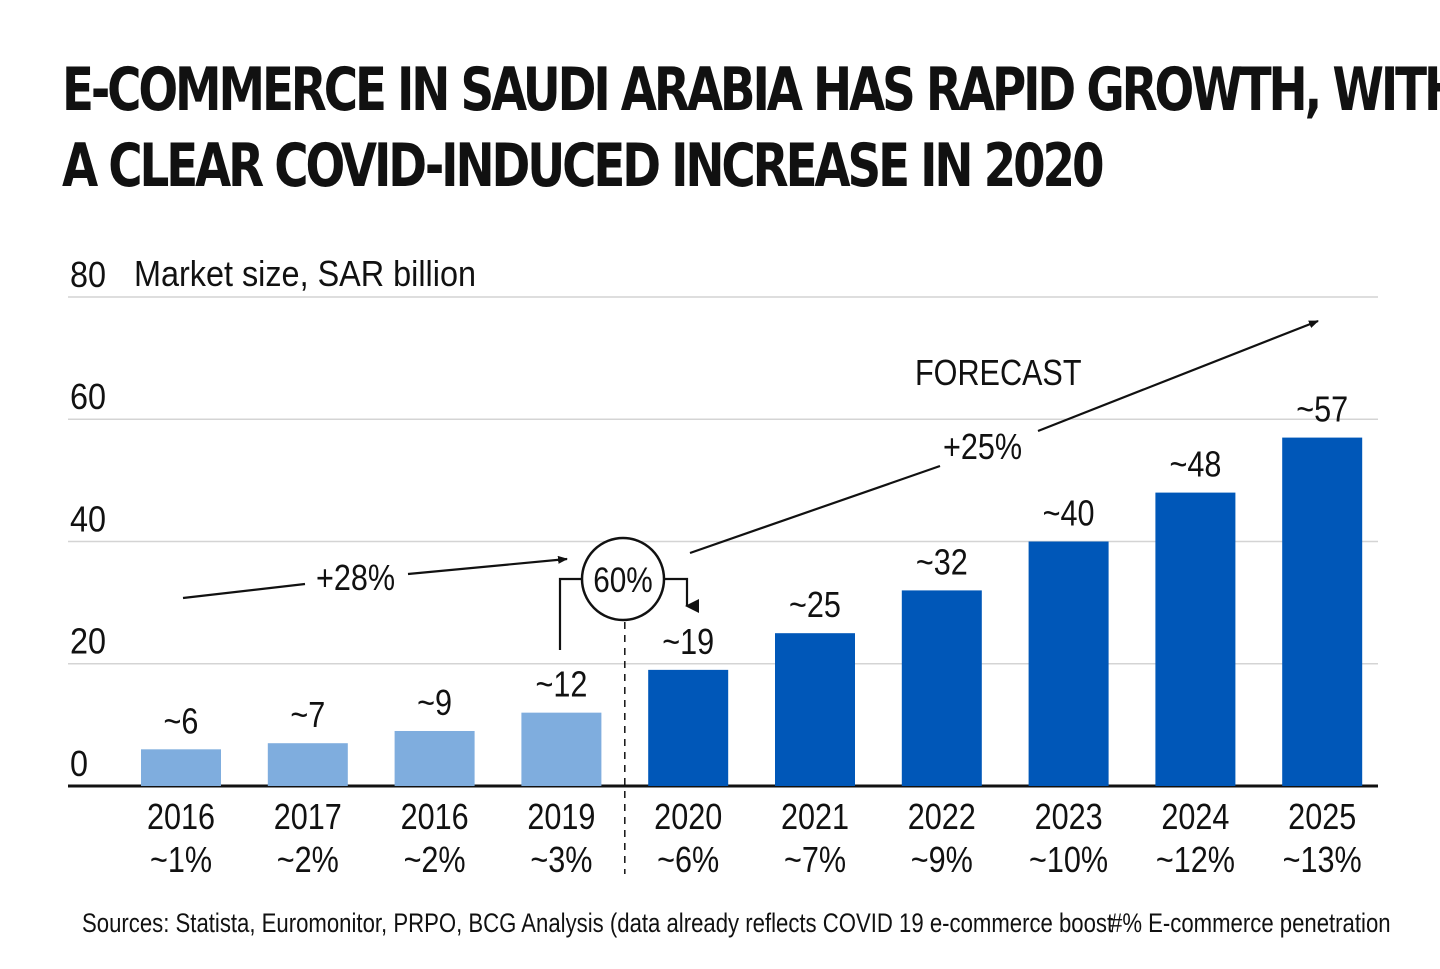  What do you see at coordinates (487, 565) in the screenshot?
I see `historic-growth-arrow` at bounding box center [487, 565].